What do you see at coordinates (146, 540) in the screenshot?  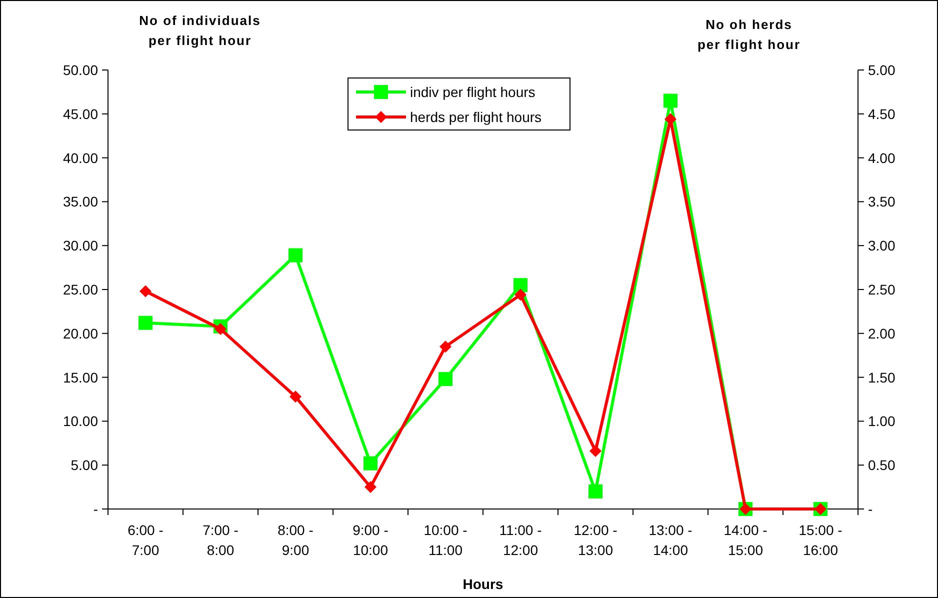 I see `x-tick-label: 6:00 - 7:00` at bounding box center [146, 540].